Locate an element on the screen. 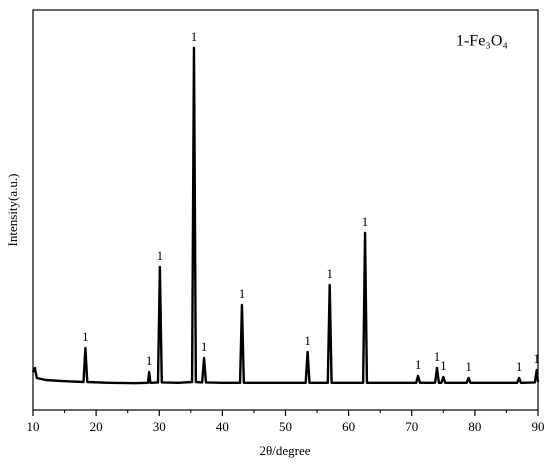 This screenshot has width=550, height=464. x-tick-label: 70 is located at coordinates (411, 426).